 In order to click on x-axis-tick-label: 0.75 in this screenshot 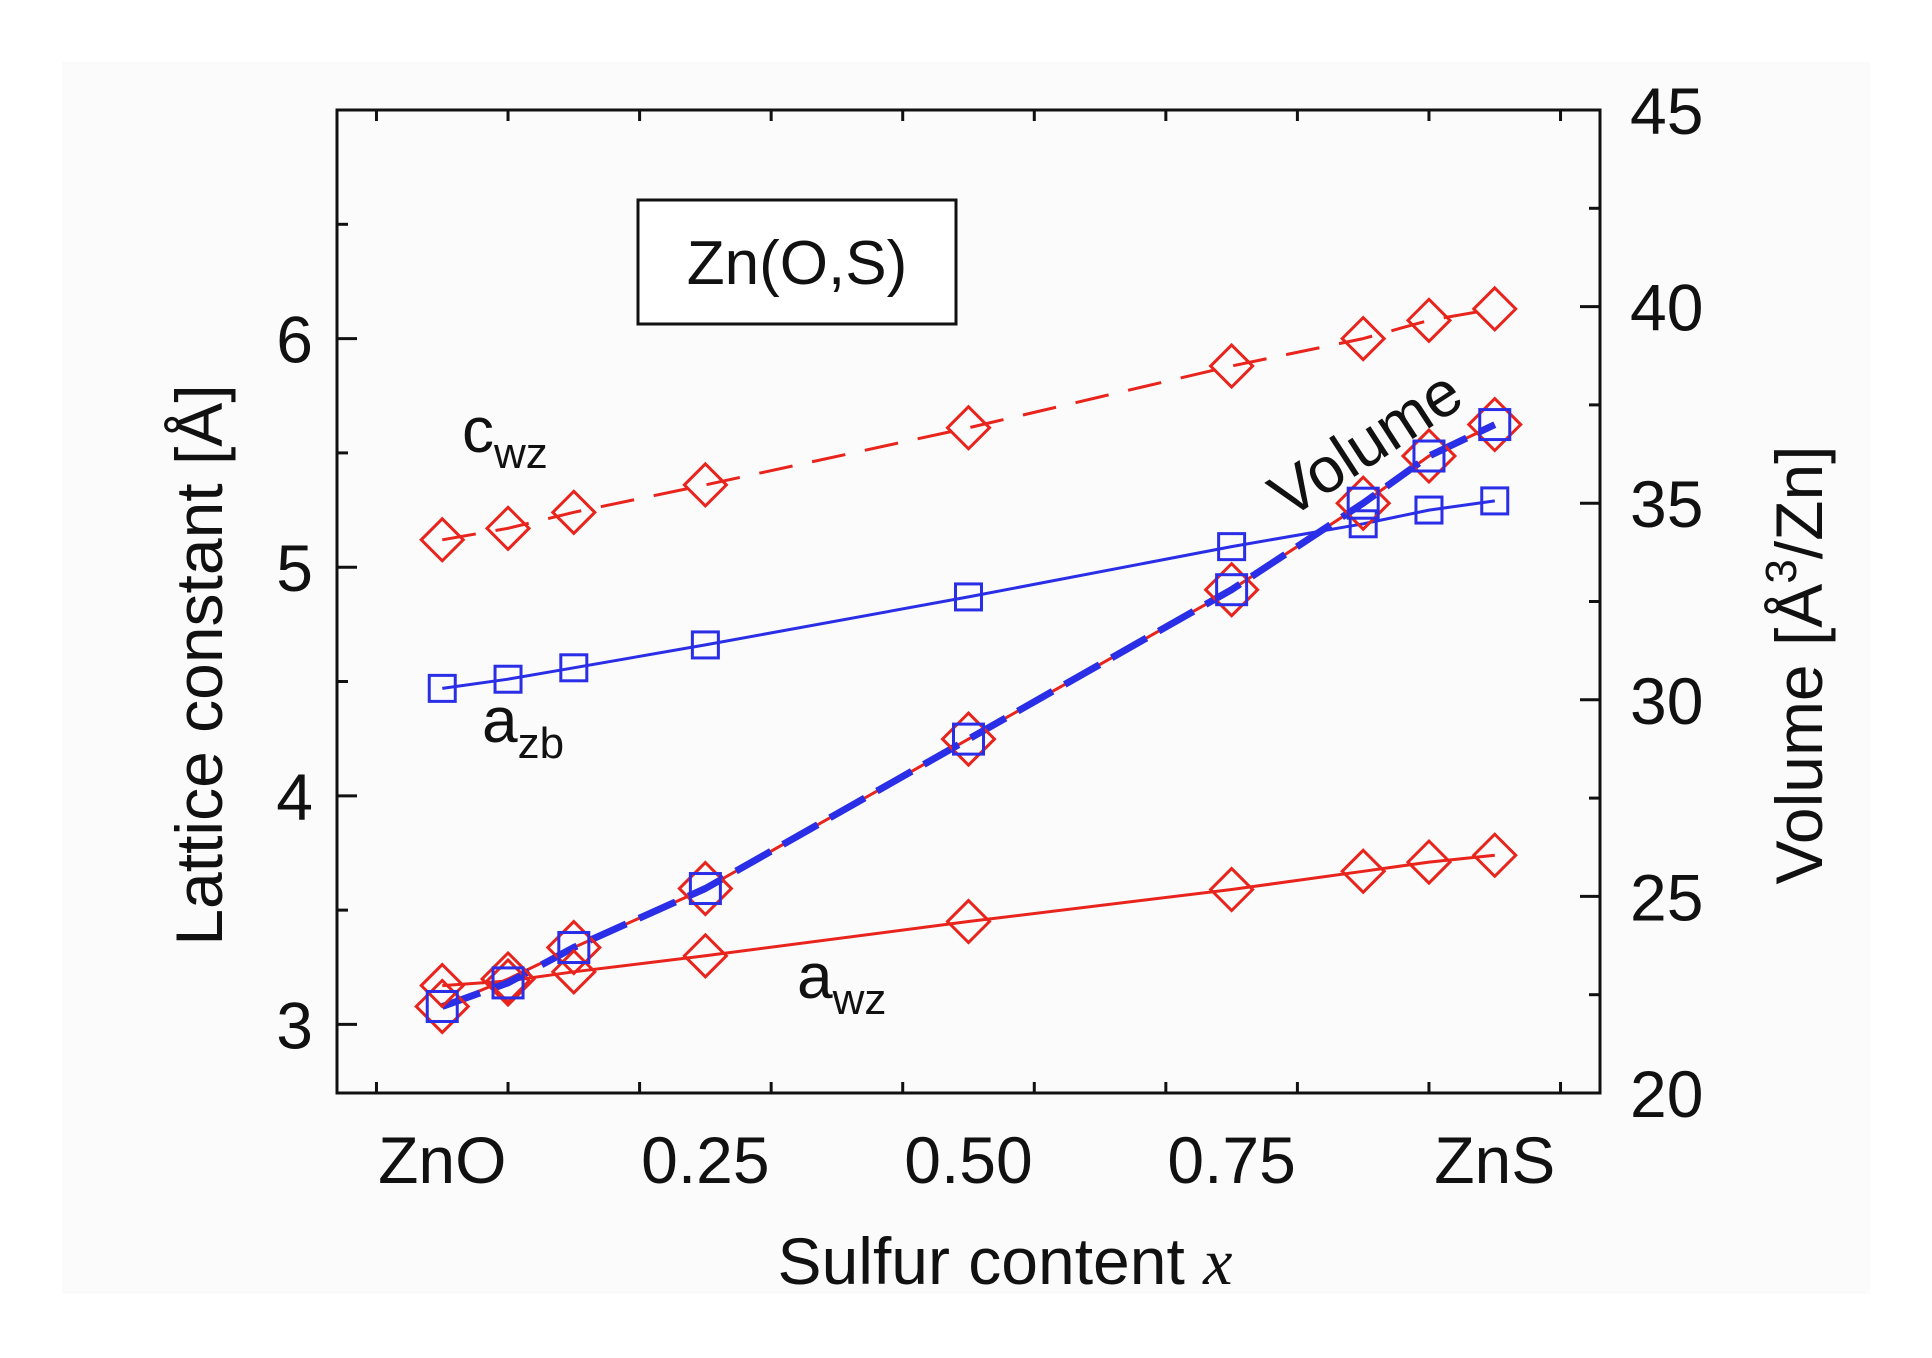, I will do `click(1231, 1160)`.